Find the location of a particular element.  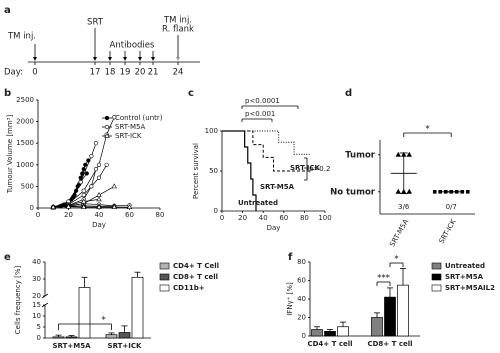

significance-star: *** is located at coordinates (383, 279).